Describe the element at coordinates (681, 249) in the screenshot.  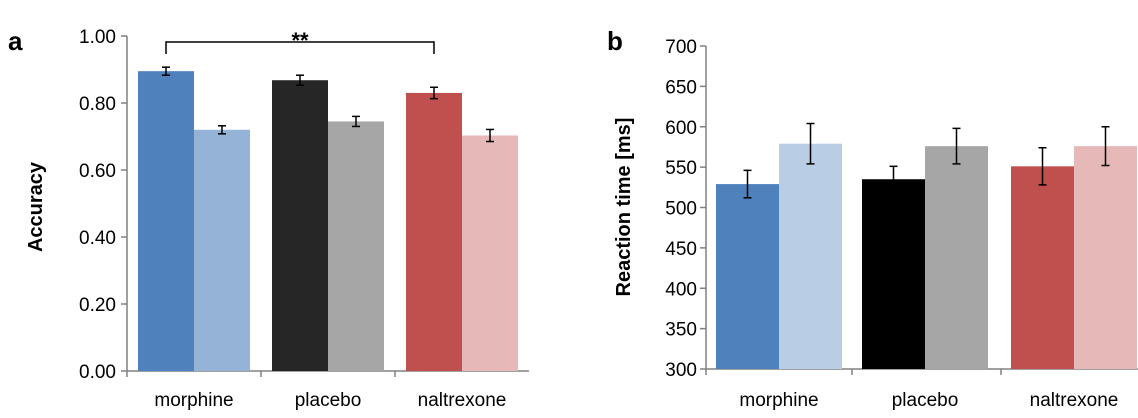
I see `panel-b-y-tick-label: 450` at that location.